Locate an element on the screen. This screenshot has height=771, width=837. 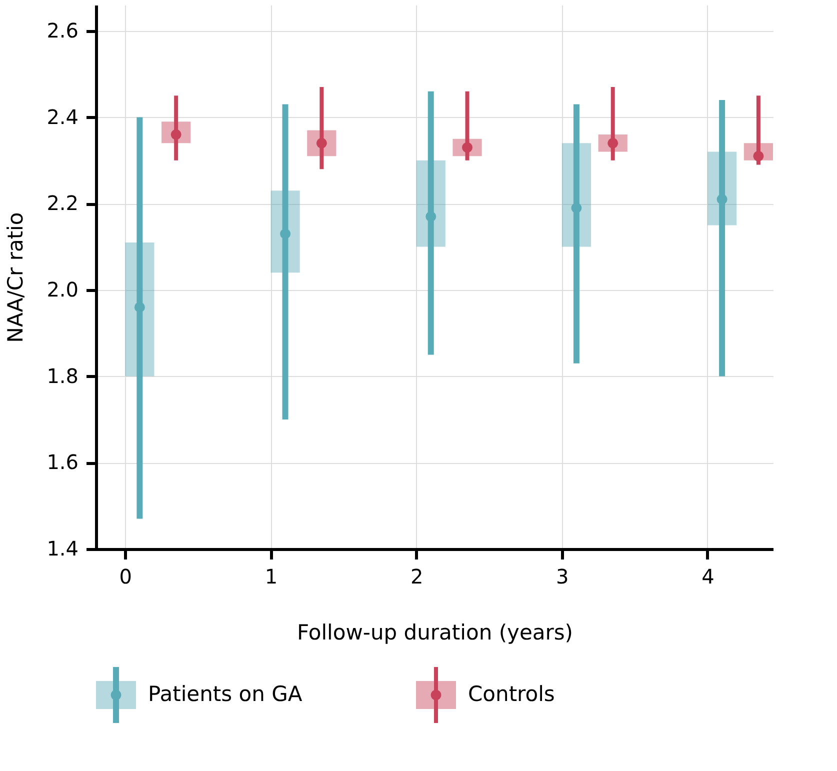
y-axis-title: NAA/Cr ratio is located at coordinates (16, 277).